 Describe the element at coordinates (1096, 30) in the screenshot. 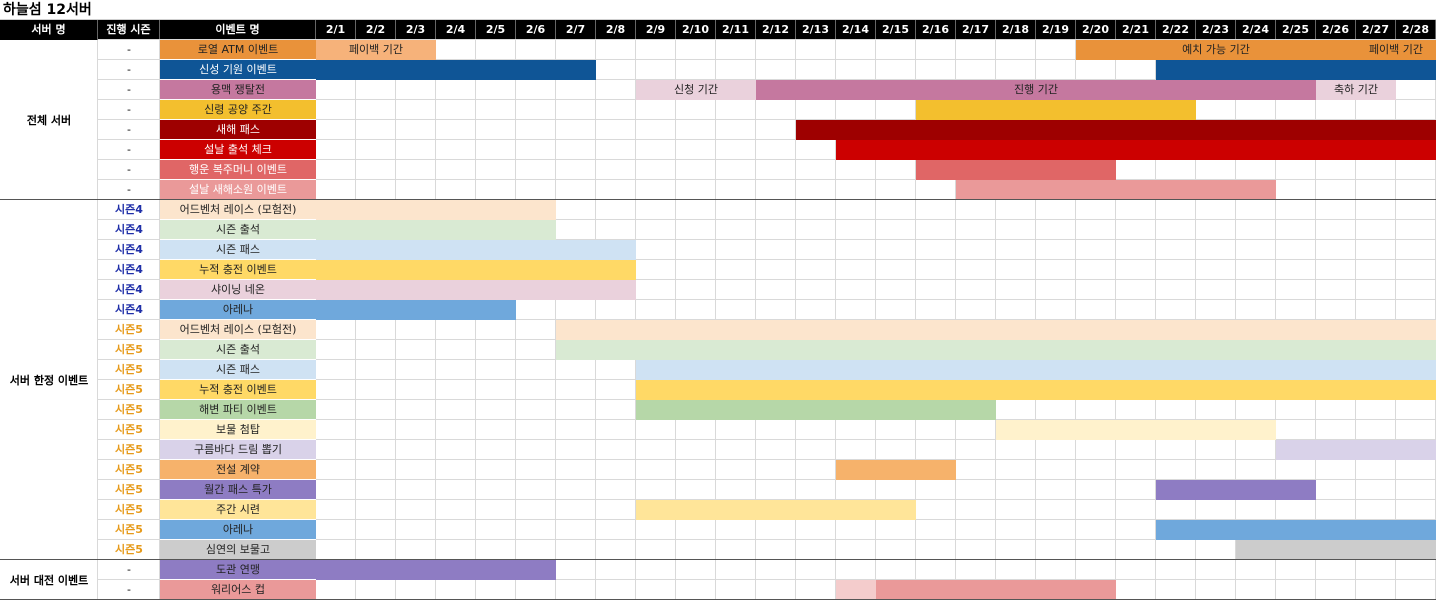

I see `date-header-2-20: 2/20` at that location.